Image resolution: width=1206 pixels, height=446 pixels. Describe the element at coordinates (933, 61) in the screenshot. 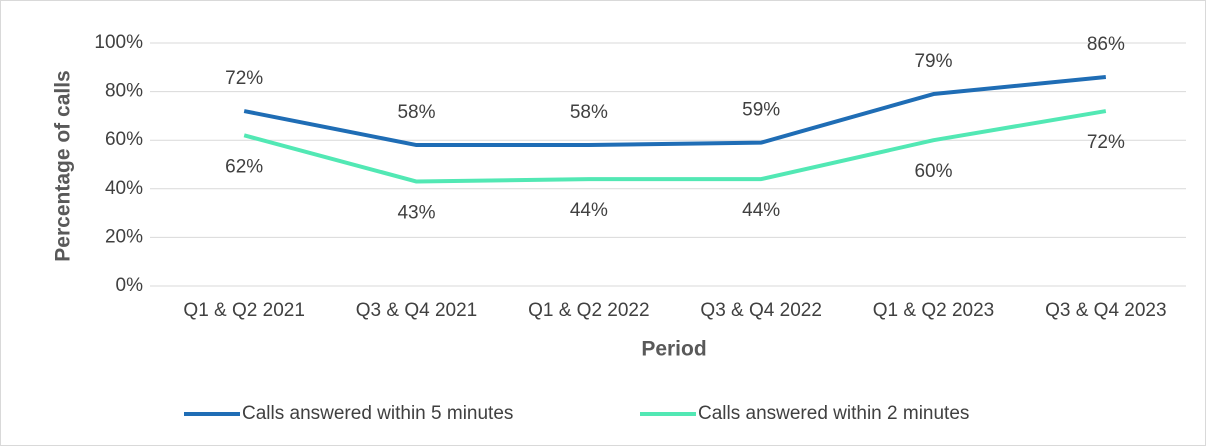

I see `data-label: 79%` at that location.